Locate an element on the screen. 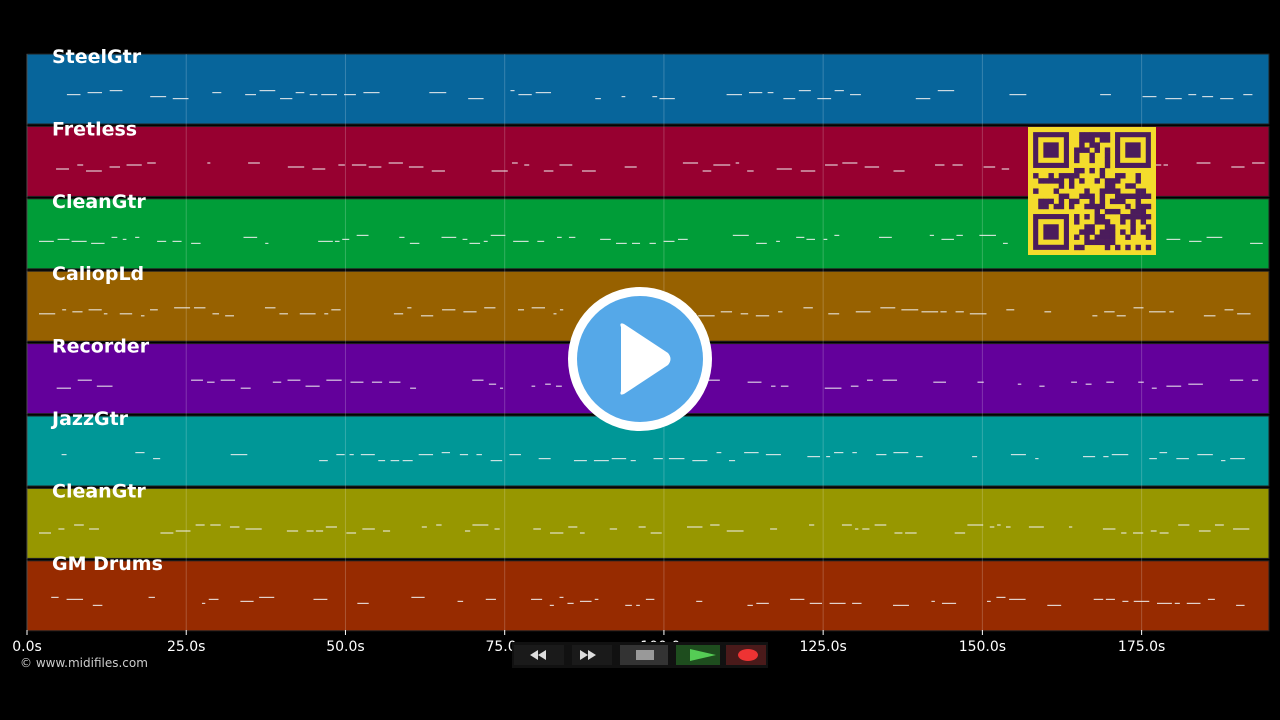 The height and width of the screenshot is (720, 1280). x-tick-label: 25.0s is located at coordinates (186, 647).